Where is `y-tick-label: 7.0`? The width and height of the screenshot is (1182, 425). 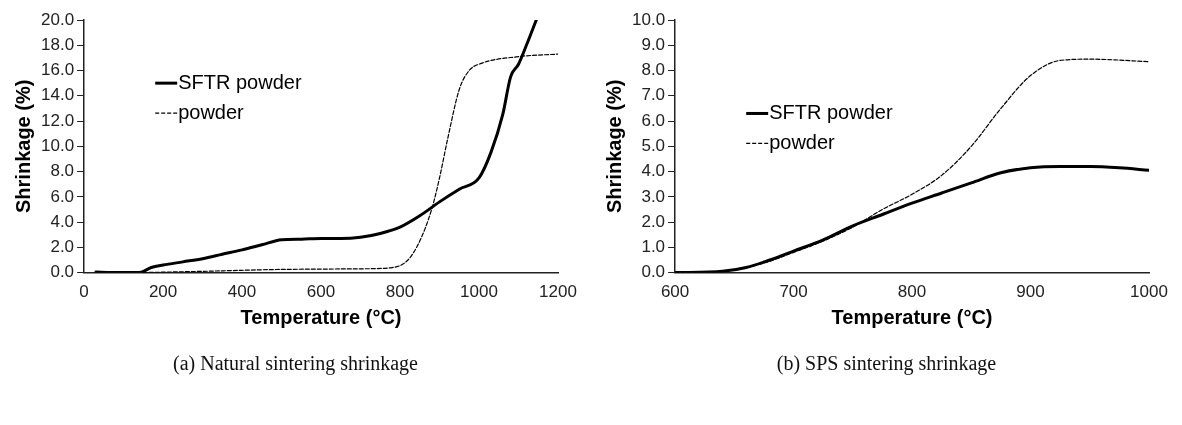 y-tick-label: 7.0 is located at coordinates (653, 95).